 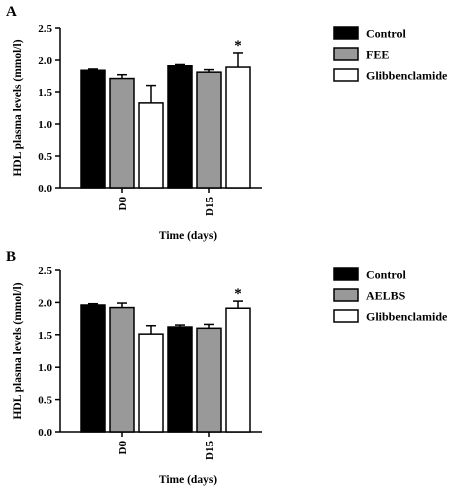 I want to click on legend-label: AELBS, so click(x=386, y=296).